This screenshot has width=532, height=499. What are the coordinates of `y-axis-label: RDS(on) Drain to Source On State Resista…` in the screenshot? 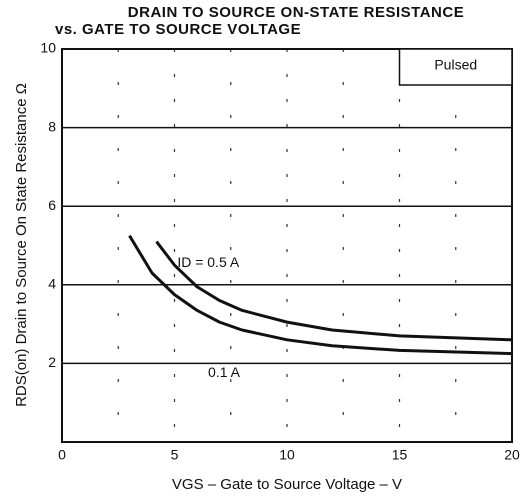 It's located at (21, 245).